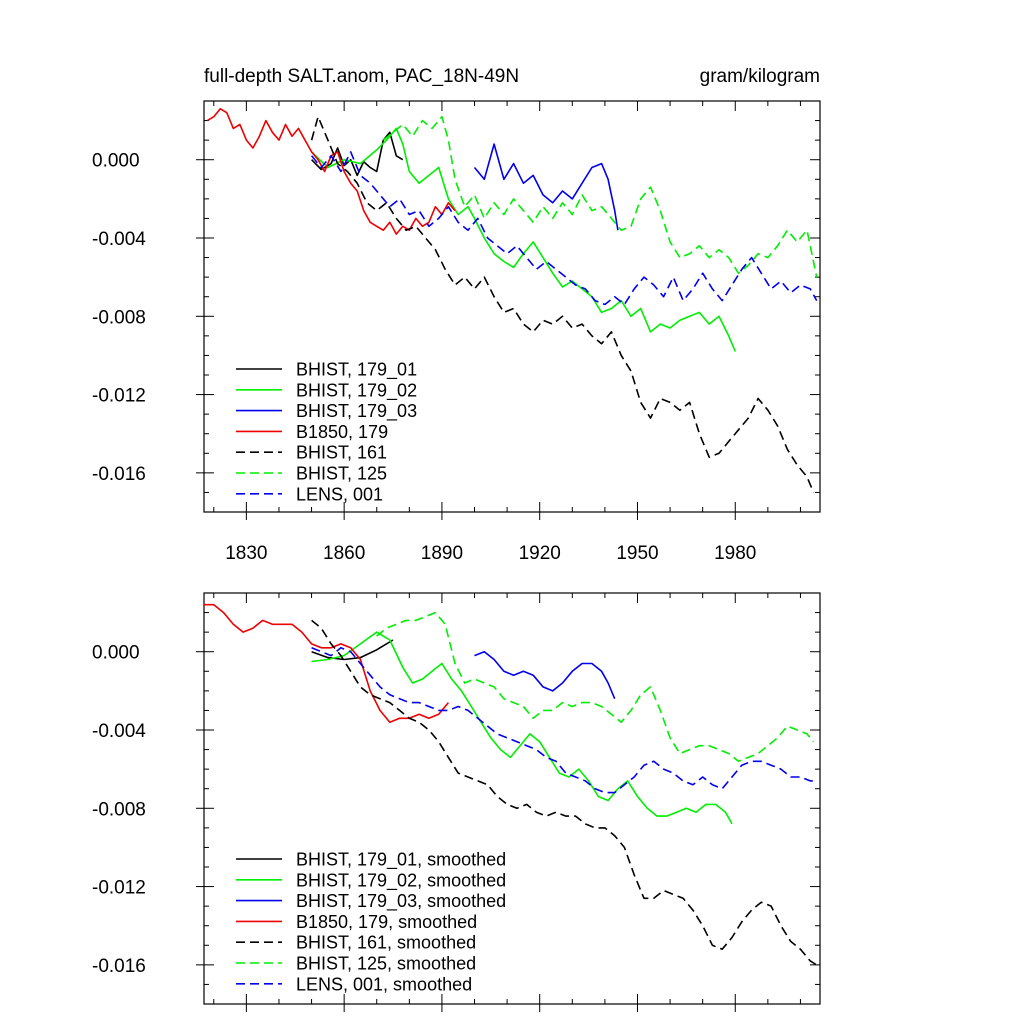 The image size is (1024, 1024). Describe the element at coordinates (119, 966) in the screenshot. I see `bottom-y-tick-label: -0.016` at that location.